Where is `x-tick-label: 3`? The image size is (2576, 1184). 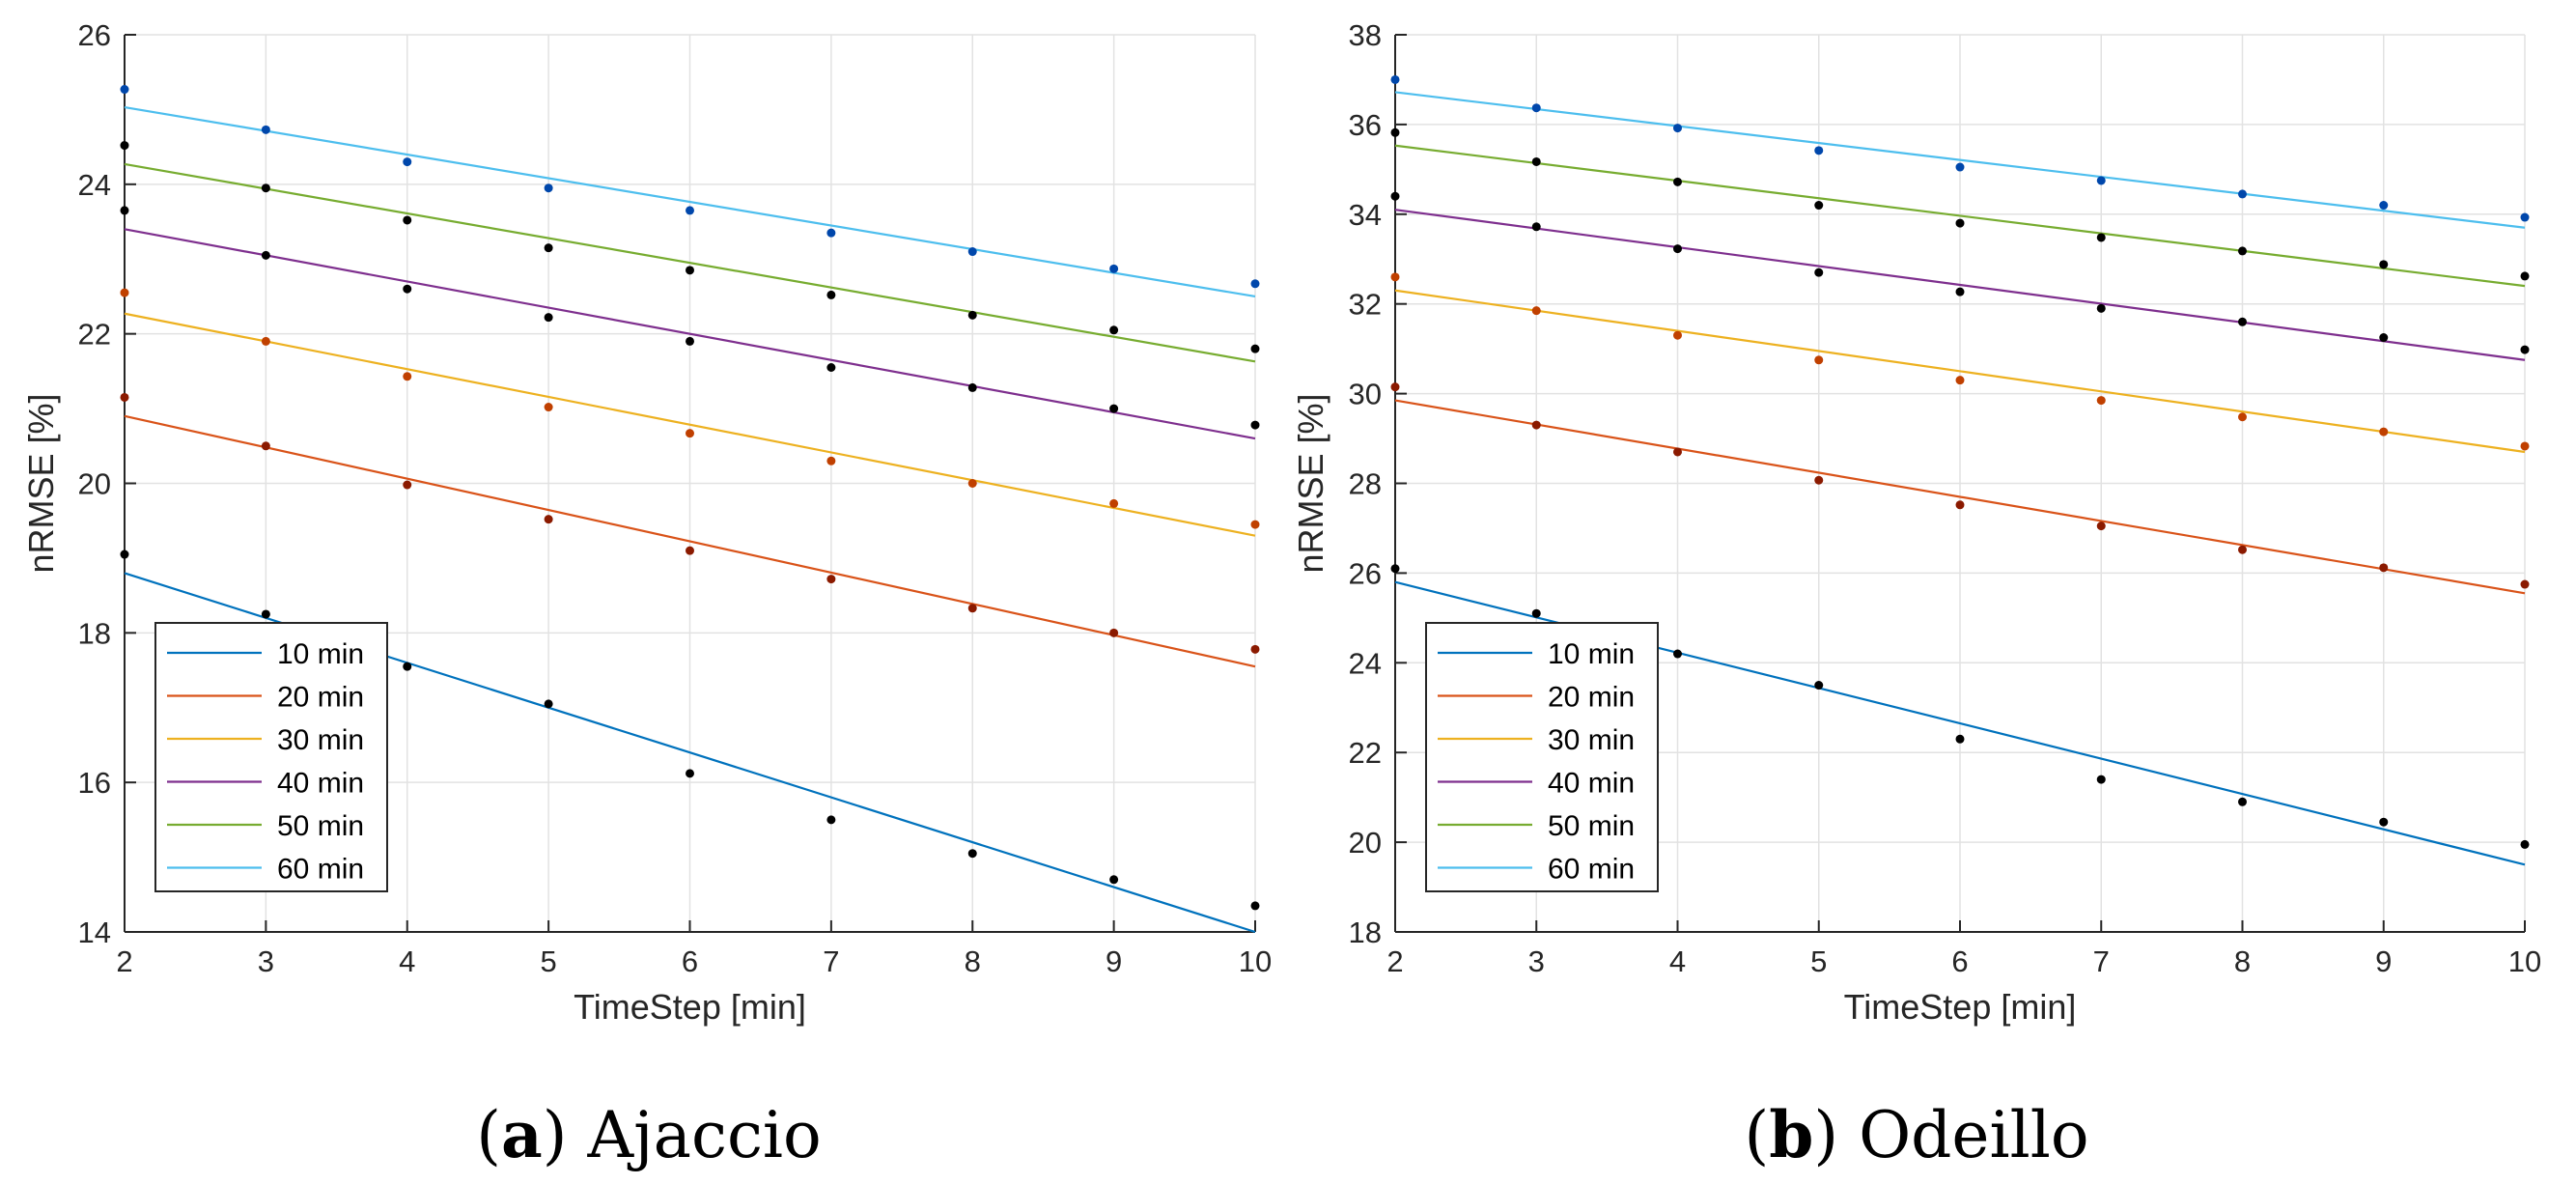 x-tick-label: 3 is located at coordinates (266, 961).